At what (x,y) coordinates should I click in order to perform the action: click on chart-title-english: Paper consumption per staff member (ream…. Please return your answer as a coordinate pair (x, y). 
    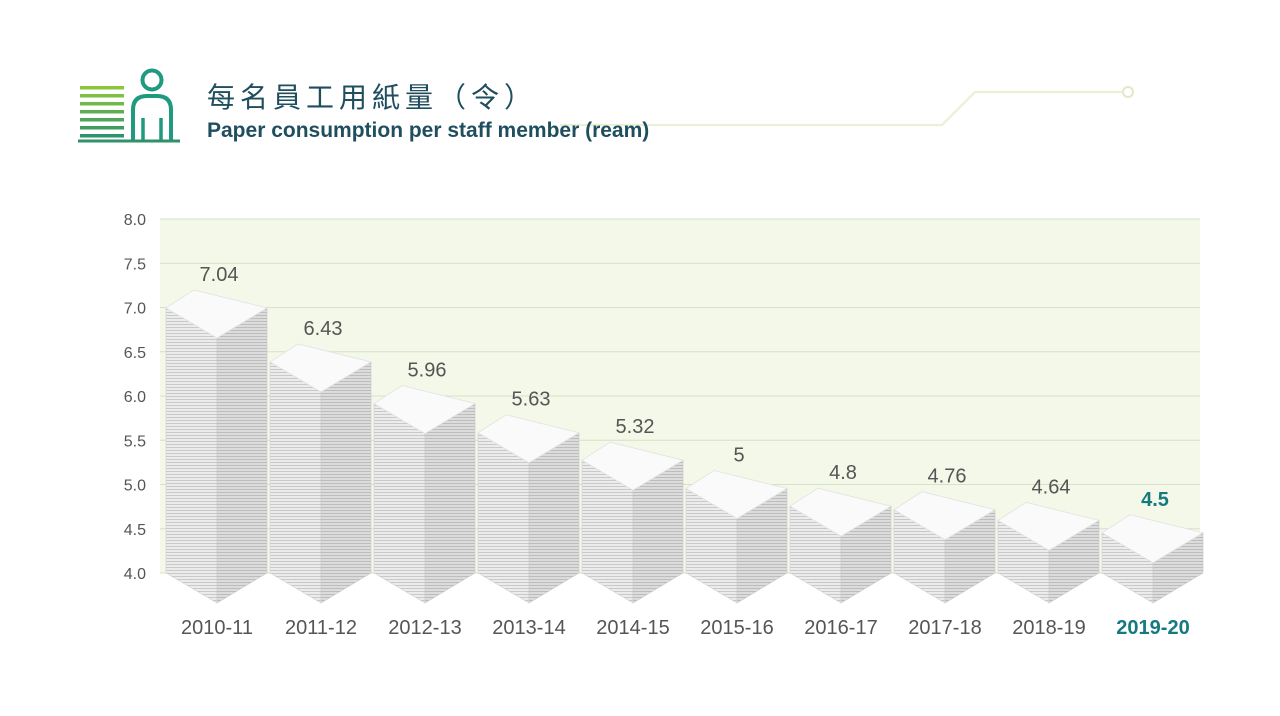
    Looking at the image, I should click on (428, 130).